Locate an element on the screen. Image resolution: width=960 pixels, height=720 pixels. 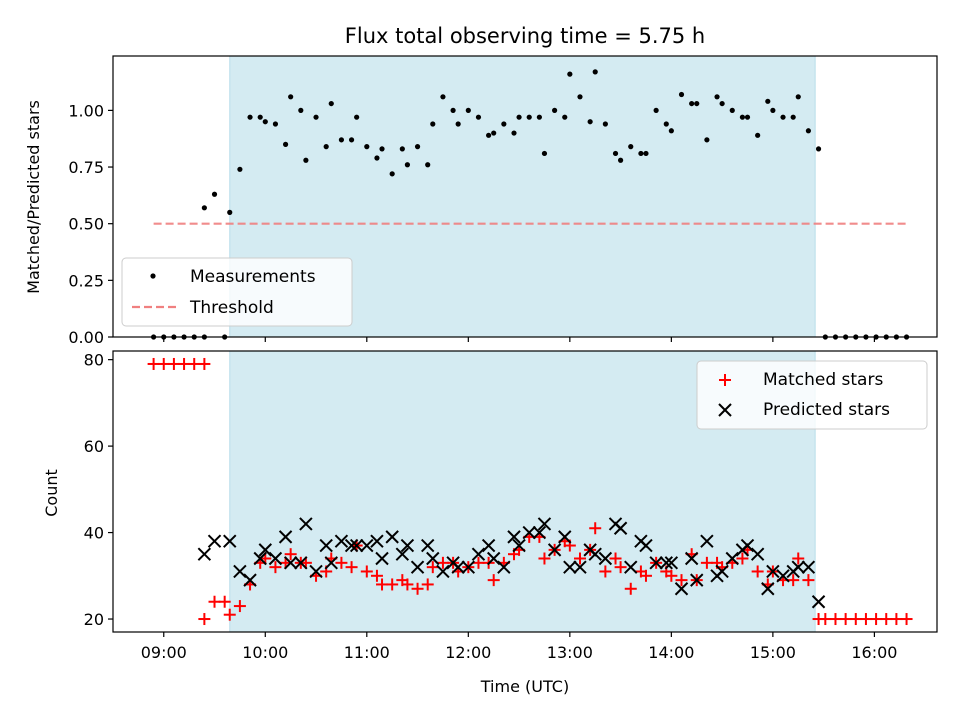
predicted-legend-marker is located at coordinates (725, 410).